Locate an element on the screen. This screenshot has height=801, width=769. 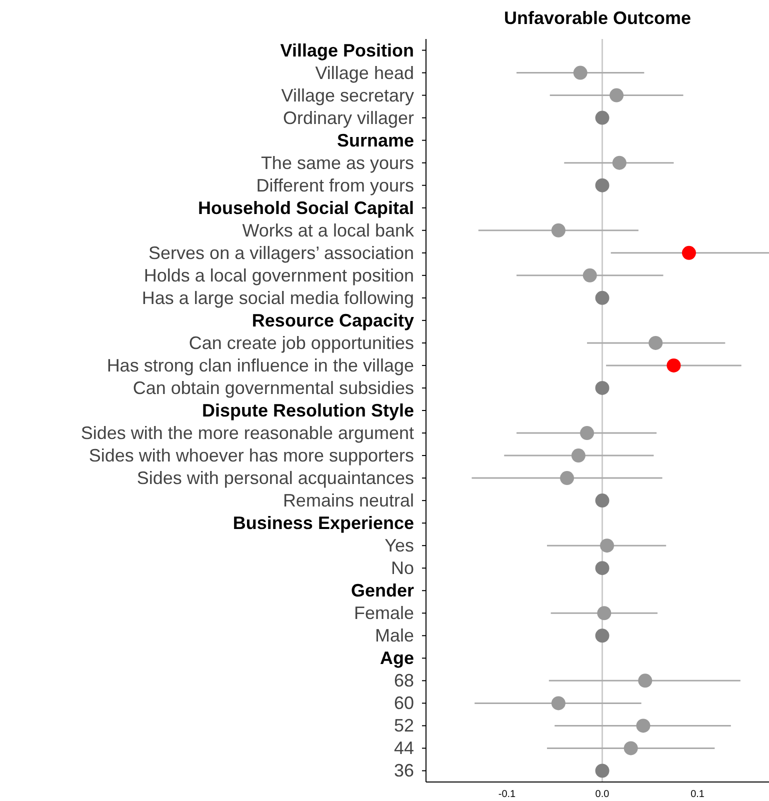
y-tick-label: 44 is located at coordinates (404, 748).